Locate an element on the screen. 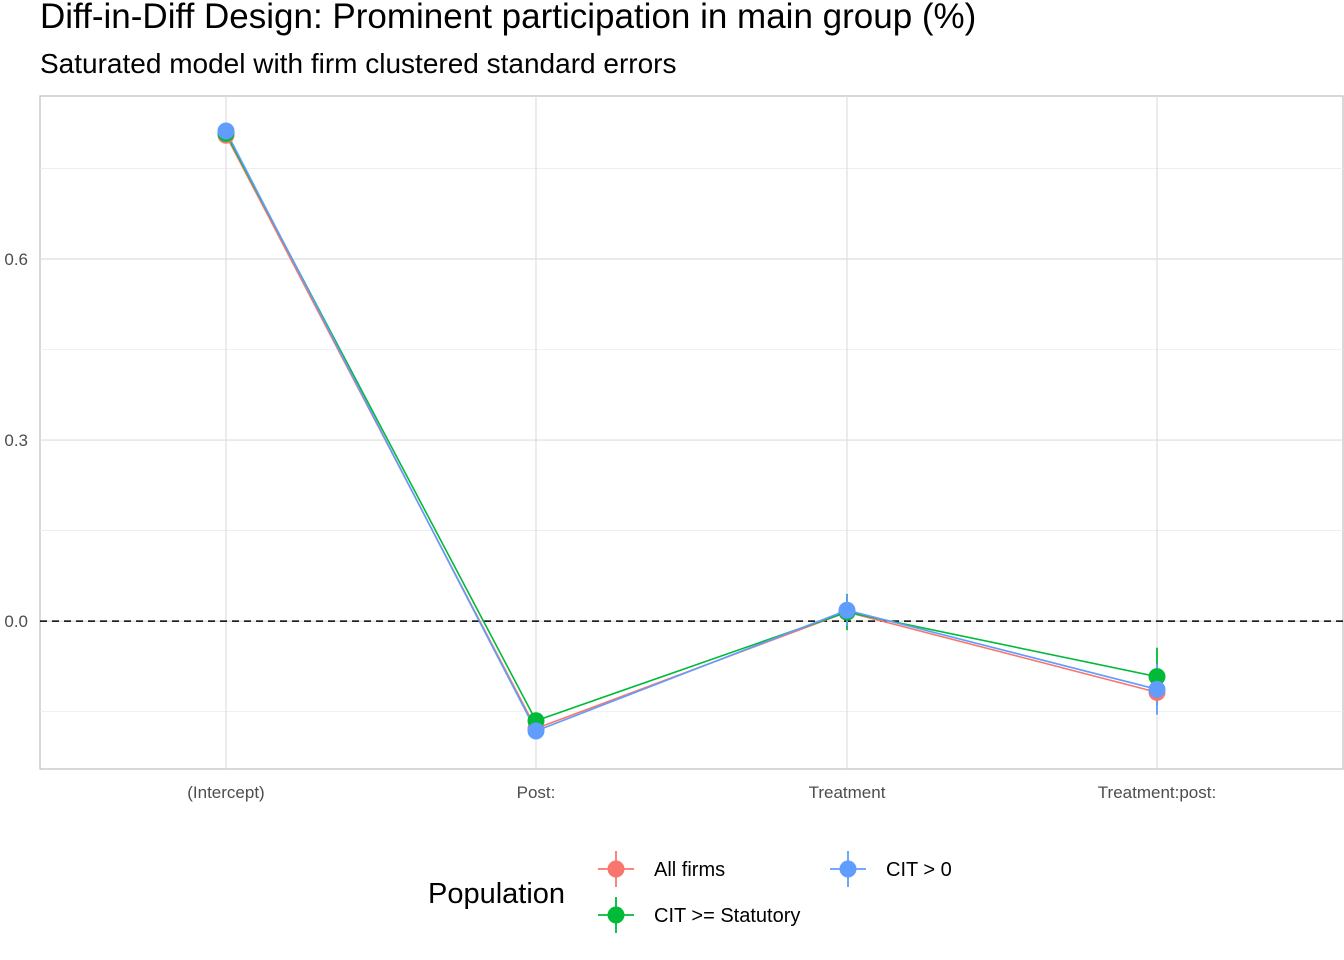 The height and width of the screenshot is (960, 1344). x-tick-label: (Intercept) is located at coordinates (225, 792).